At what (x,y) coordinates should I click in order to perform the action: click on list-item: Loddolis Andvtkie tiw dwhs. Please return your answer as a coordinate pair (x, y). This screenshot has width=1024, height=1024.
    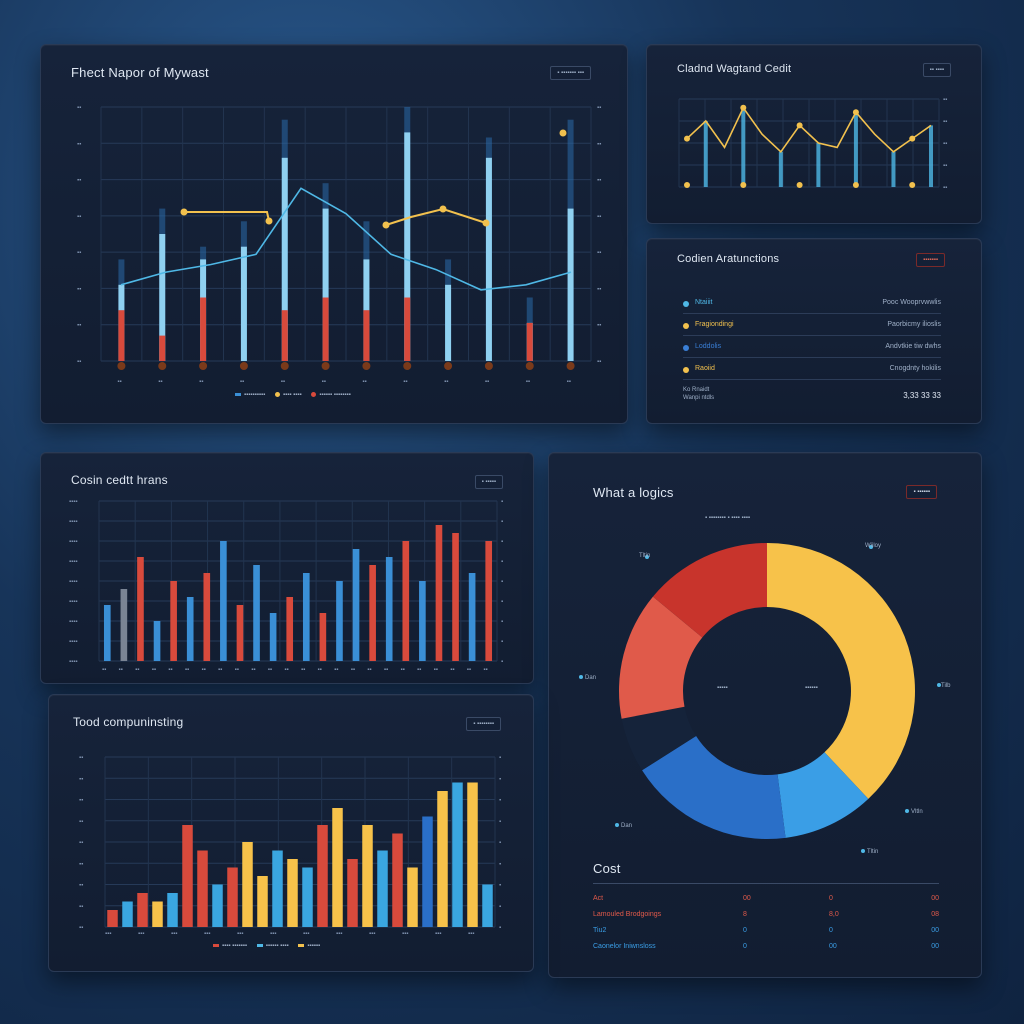
    Looking at the image, I should click on (812, 349).